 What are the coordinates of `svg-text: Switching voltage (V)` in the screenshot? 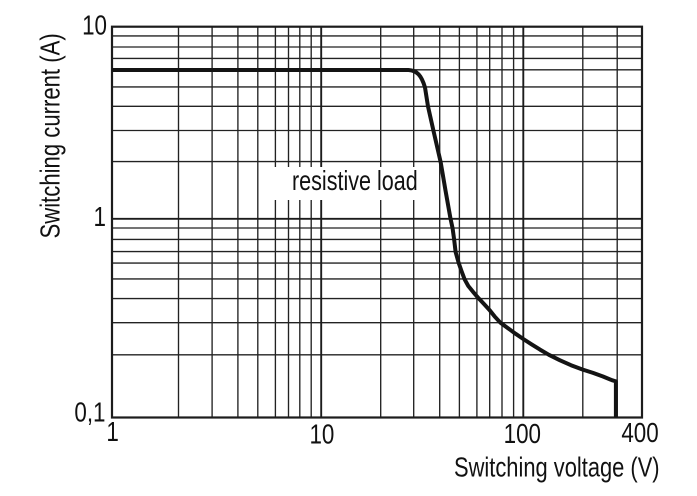 It's located at (557, 467).